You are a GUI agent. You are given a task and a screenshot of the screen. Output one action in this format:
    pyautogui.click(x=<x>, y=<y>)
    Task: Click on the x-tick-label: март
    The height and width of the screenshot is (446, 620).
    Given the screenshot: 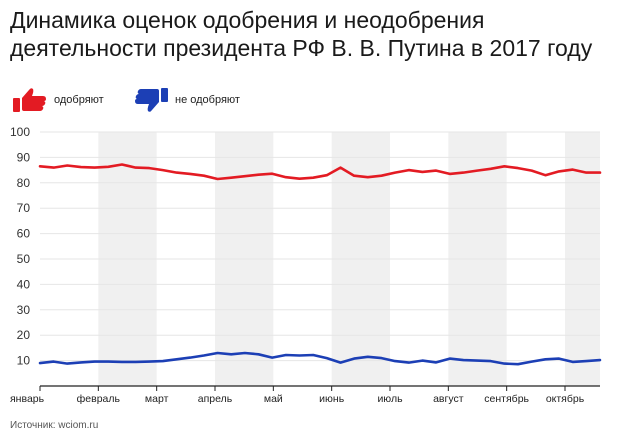 What is the action you would take?
    pyautogui.click(x=157, y=399)
    